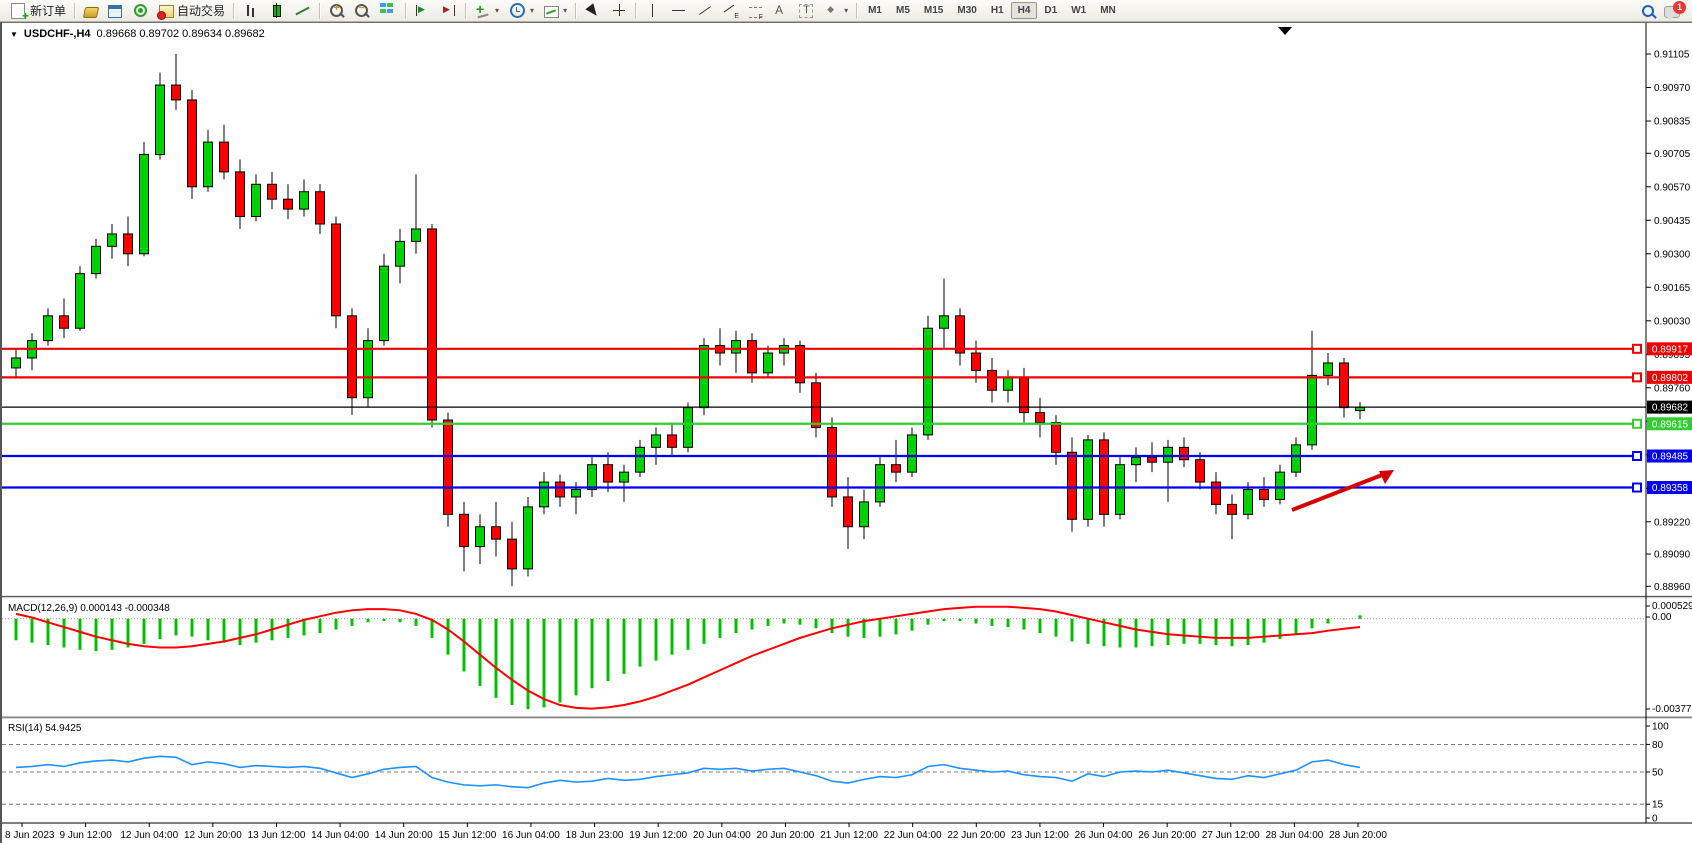 This screenshot has height=843, width=1692. What do you see at coordinates (593, 10) in the screenshot?
I see `cursor-button` at bounding box center [593, 10].